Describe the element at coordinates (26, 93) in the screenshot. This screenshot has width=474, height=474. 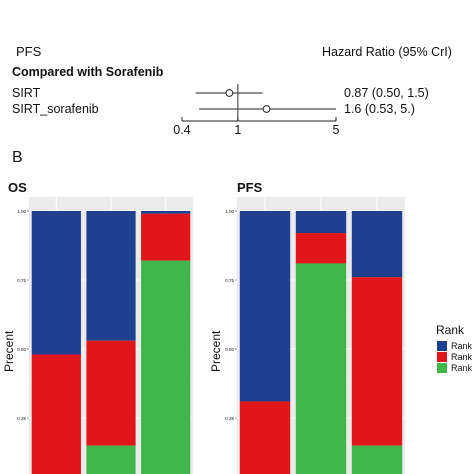
I see `forest-row-label: SIRT` at that location.